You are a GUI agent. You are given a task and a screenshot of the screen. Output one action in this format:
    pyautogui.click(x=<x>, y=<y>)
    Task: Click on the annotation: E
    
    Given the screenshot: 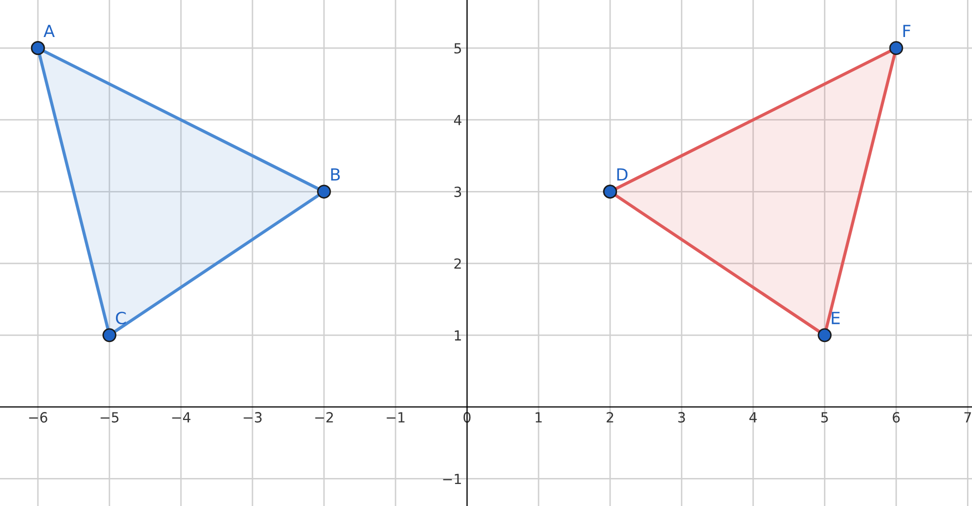 What is the action you would take?
    pyautogui.click(x=836, y=318)
    